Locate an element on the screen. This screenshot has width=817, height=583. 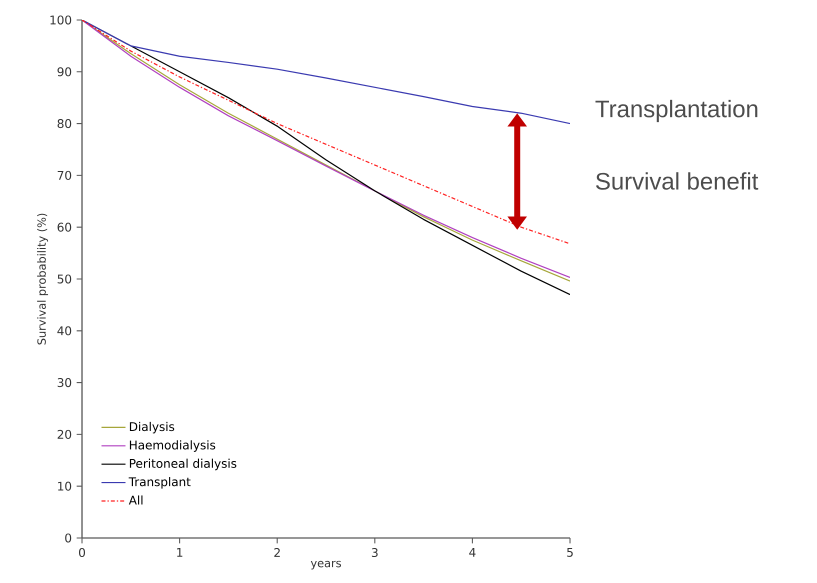
y-tick-label: 40 is located at coordinates (64, 331).